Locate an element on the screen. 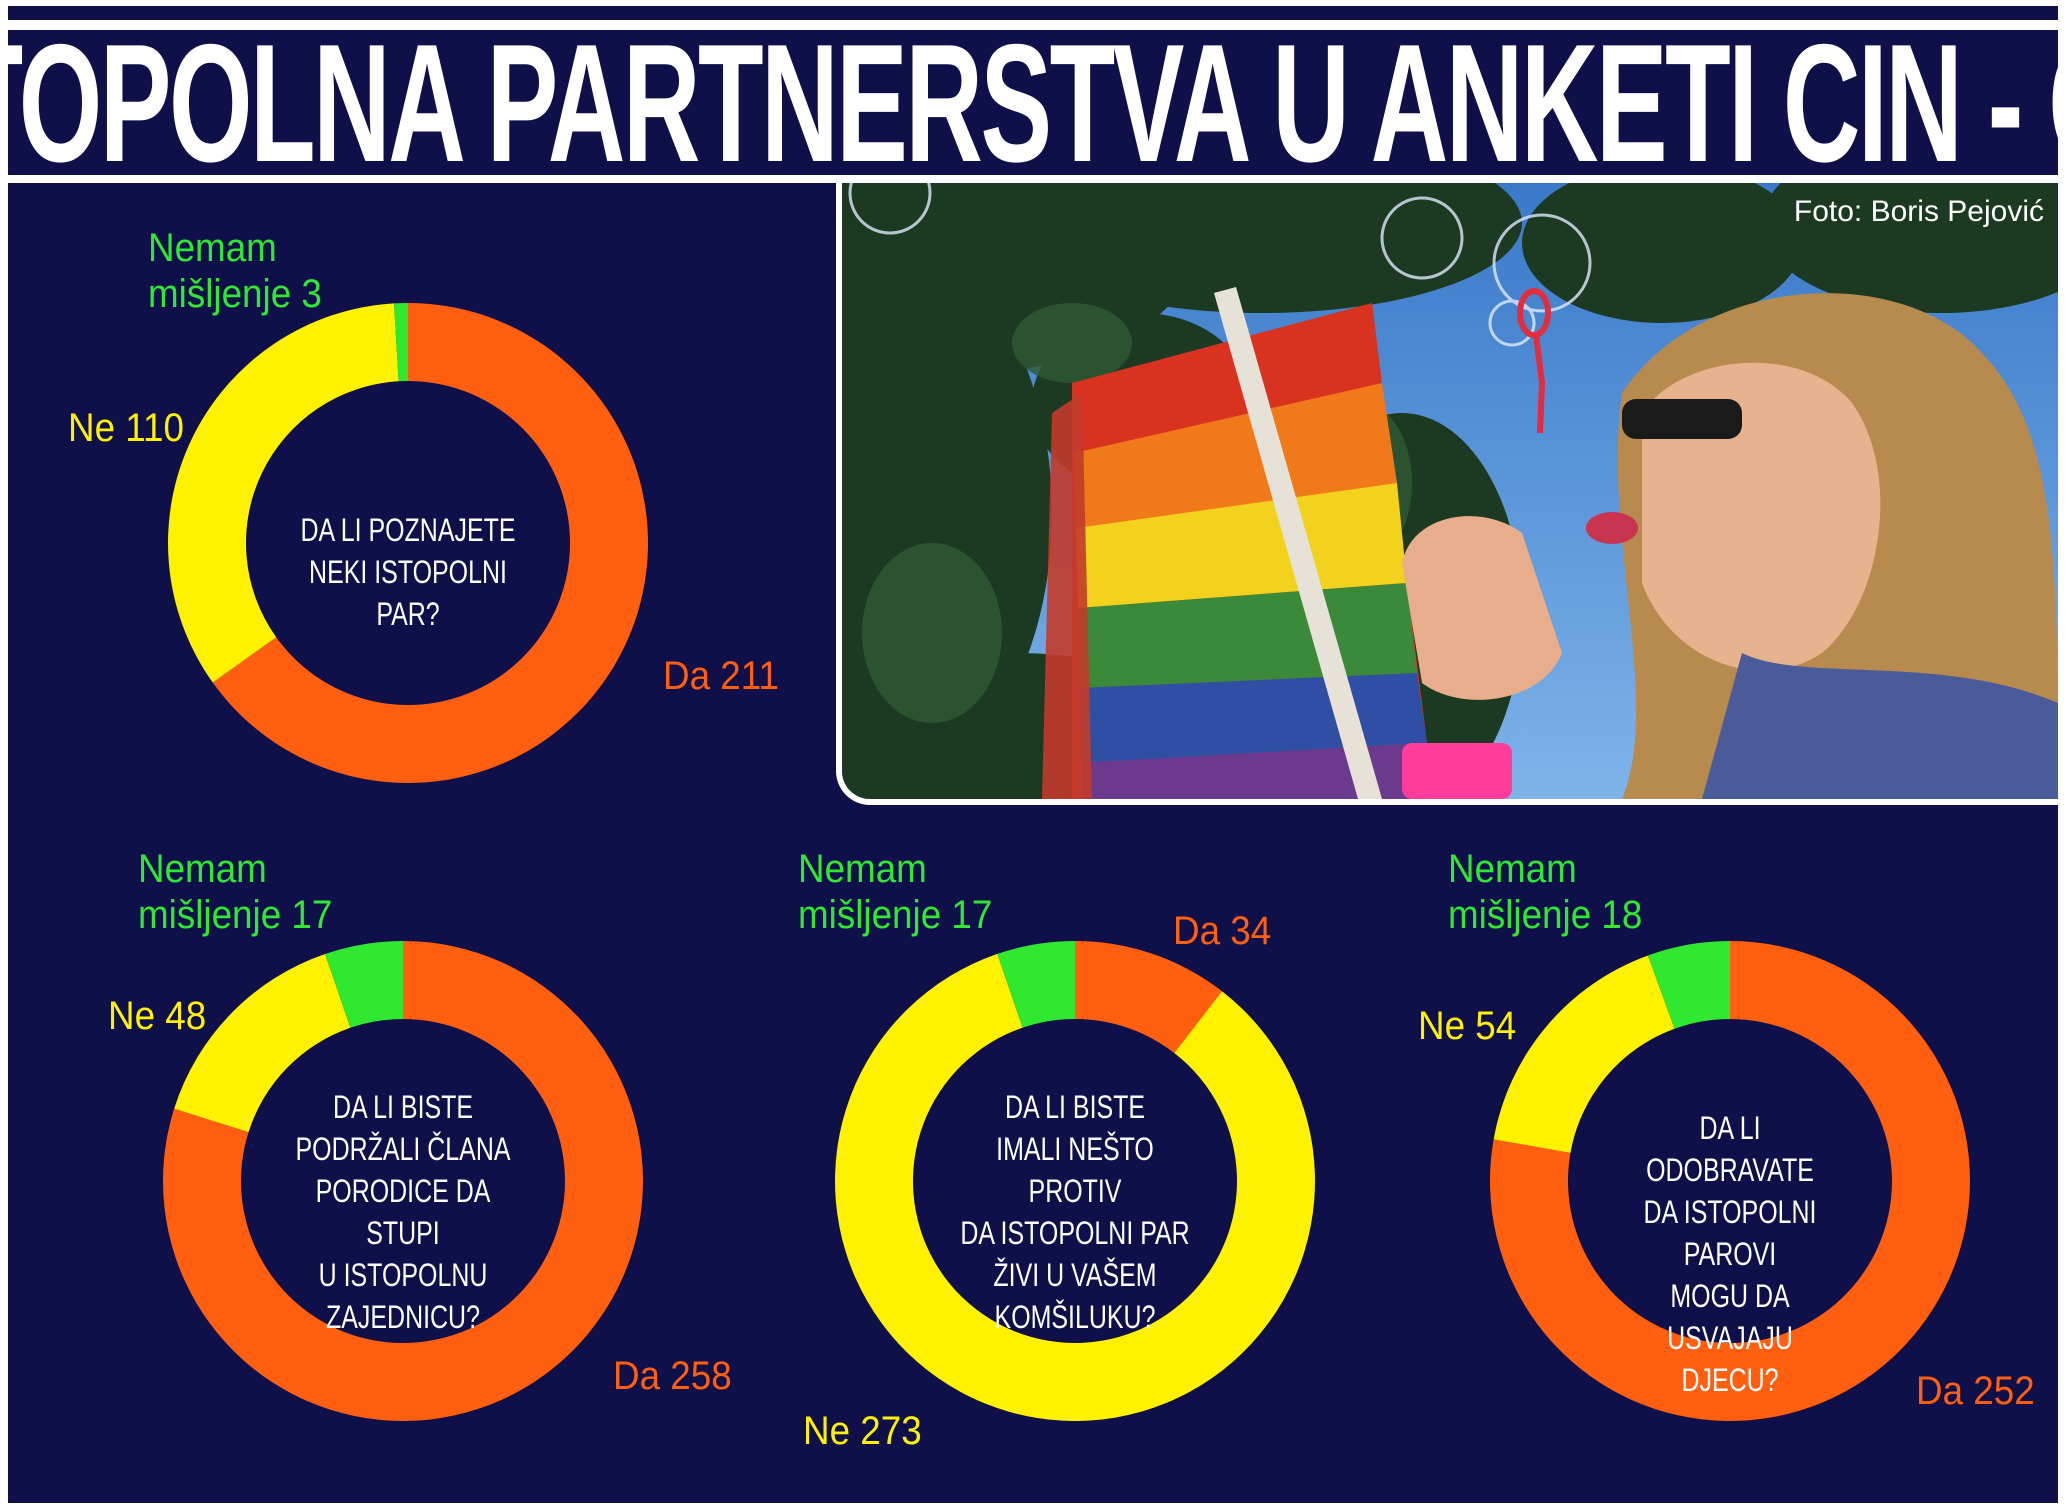 The image size is (2067, 1512). slice-label-da: Da 258 is located at coordinates (672, 1376).